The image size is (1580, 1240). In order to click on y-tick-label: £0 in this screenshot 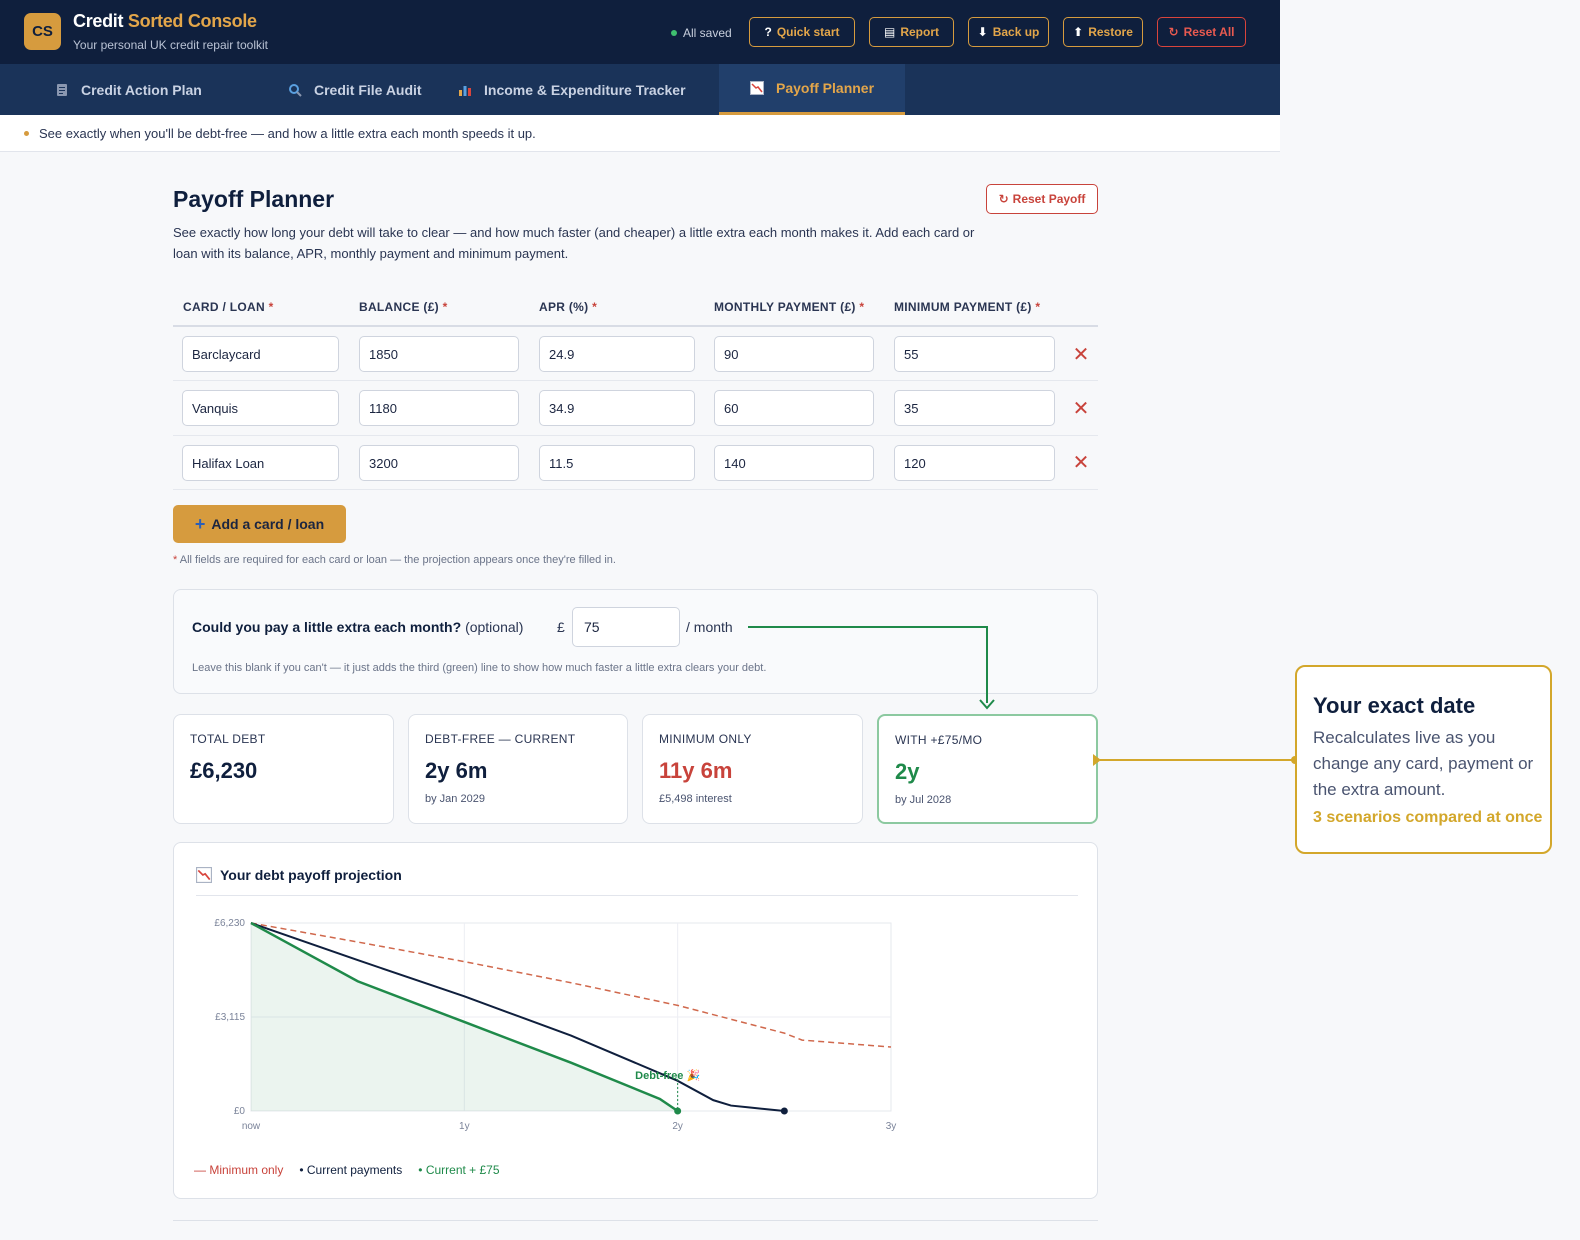, I will do `click(240, 1111)`.